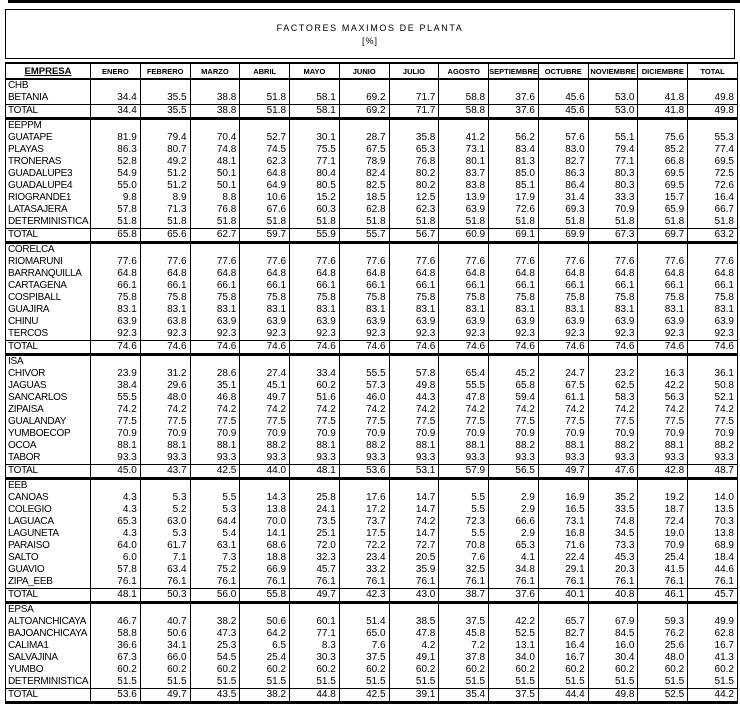 The width and height of the screenshot is (740, 704). I want to click on value-cell: 63.9, so click(712, 322).